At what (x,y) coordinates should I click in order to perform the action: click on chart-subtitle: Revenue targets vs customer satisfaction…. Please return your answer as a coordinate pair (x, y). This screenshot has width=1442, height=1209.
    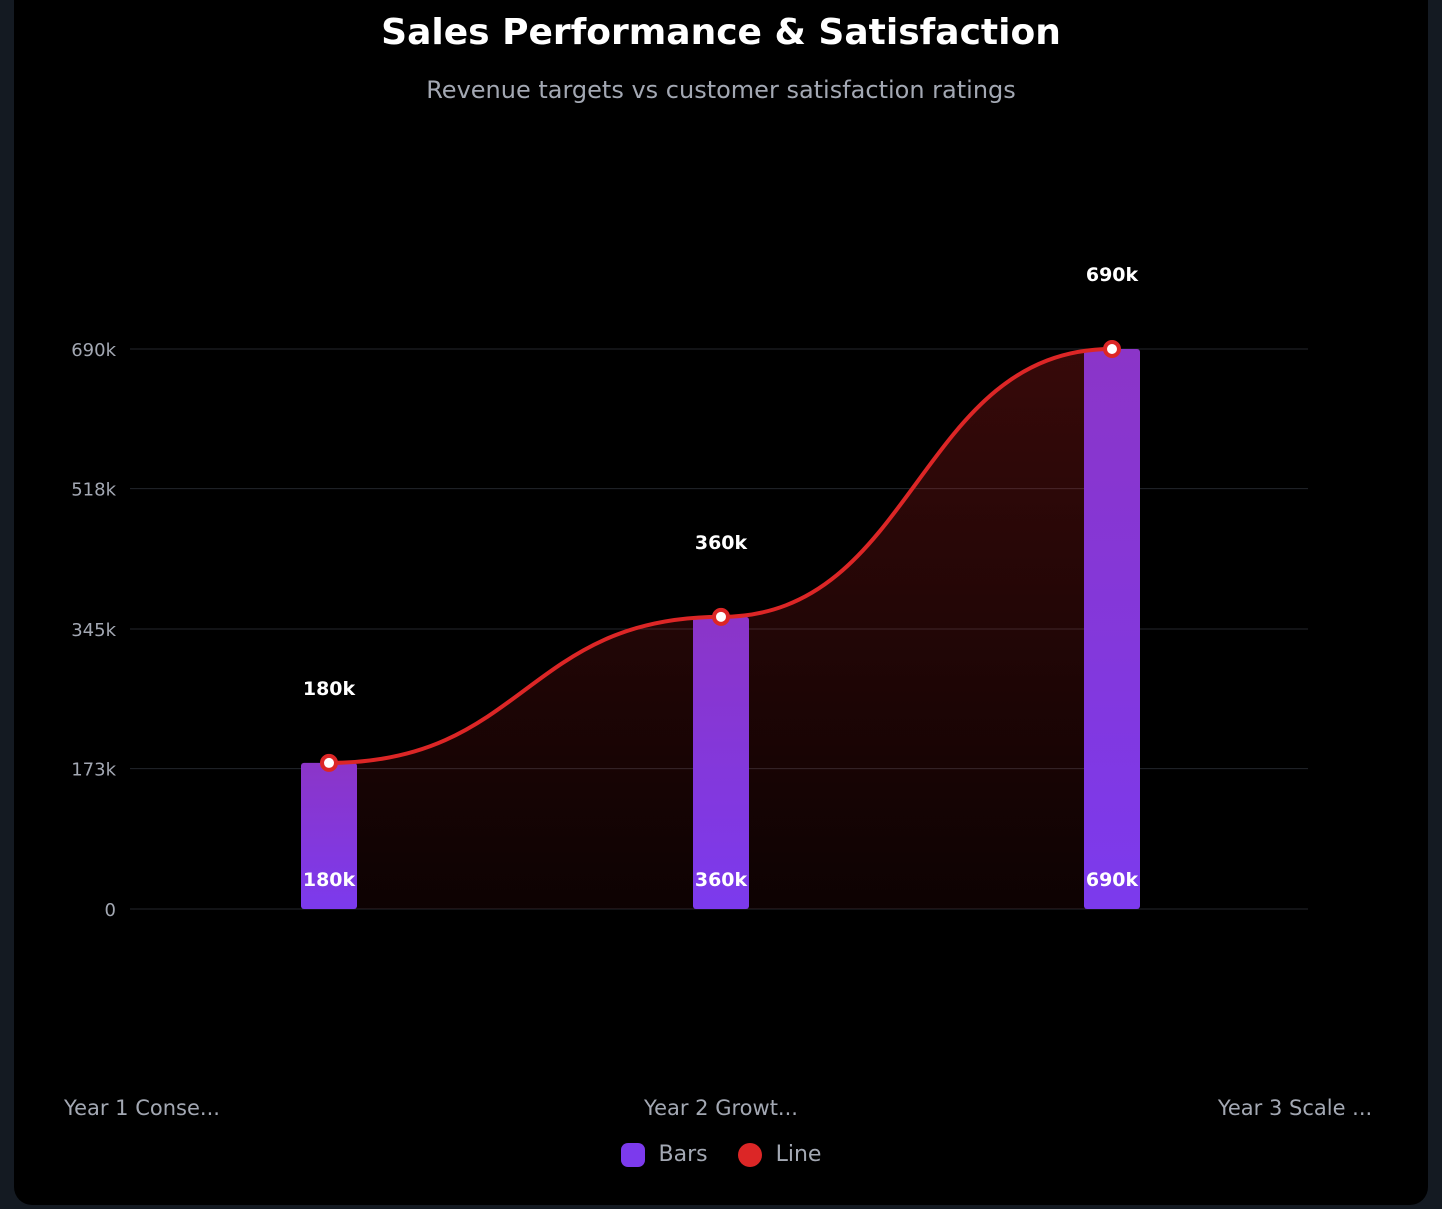
    Looking at the image, I should click on (721, 90).